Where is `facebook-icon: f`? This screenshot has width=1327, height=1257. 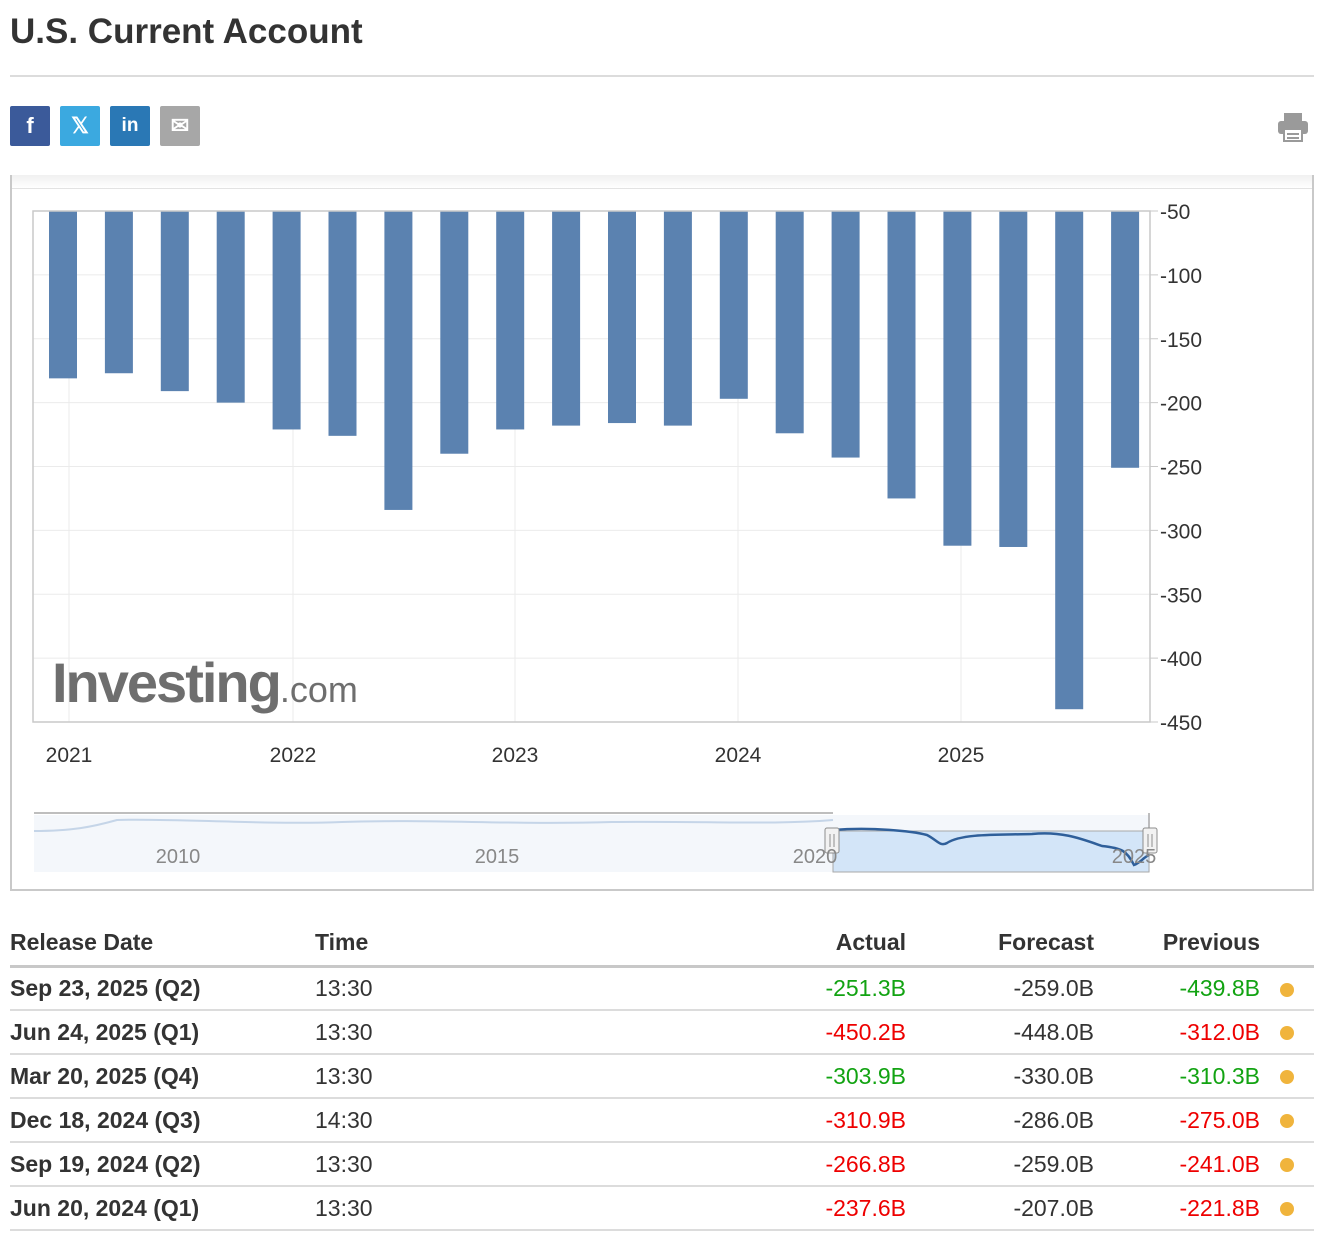 facebook-icon: f is located at coordinates (30, 125).